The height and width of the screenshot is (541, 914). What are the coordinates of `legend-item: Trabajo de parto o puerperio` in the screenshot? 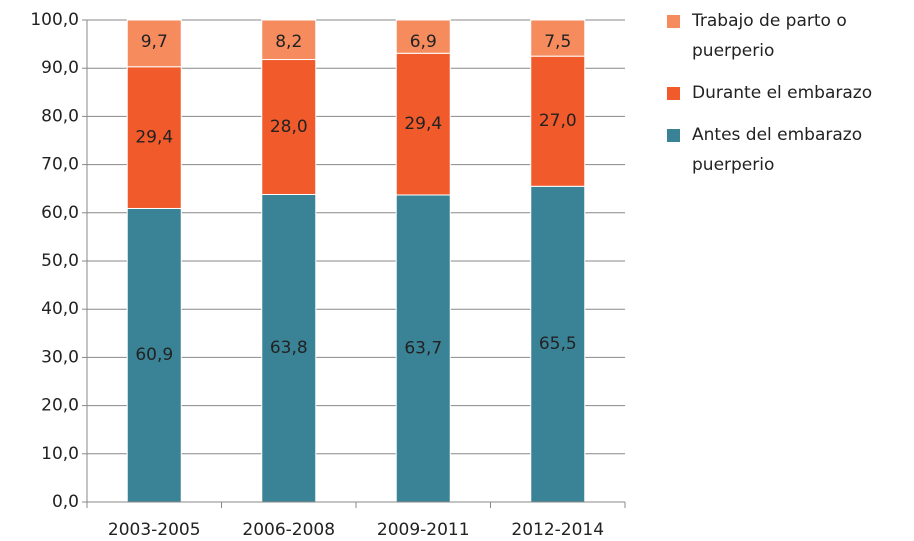 It's located at (782, 36).